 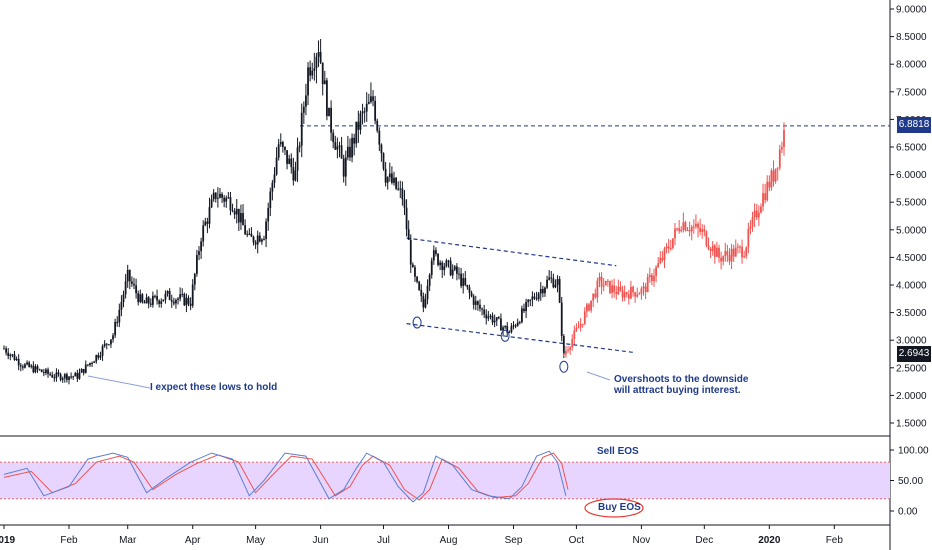 What do you see at coordinates (119, 382) in the screenshot?
I see `lows-pointer-line` at bounding box center [119, 382].